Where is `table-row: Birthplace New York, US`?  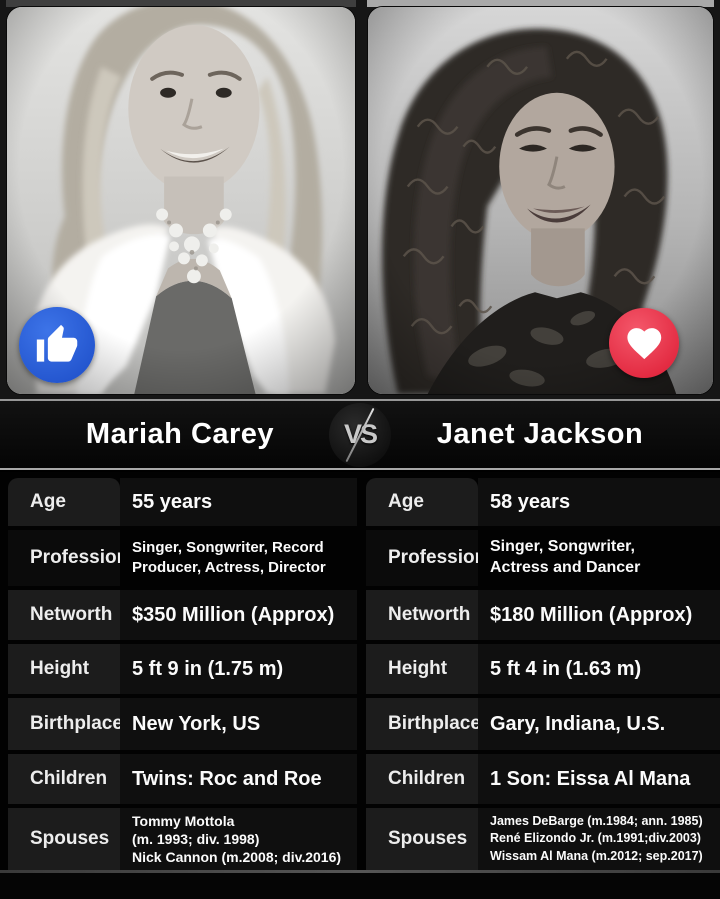 table-row: Birthplace New York, US is located at coordinates (182, 724).